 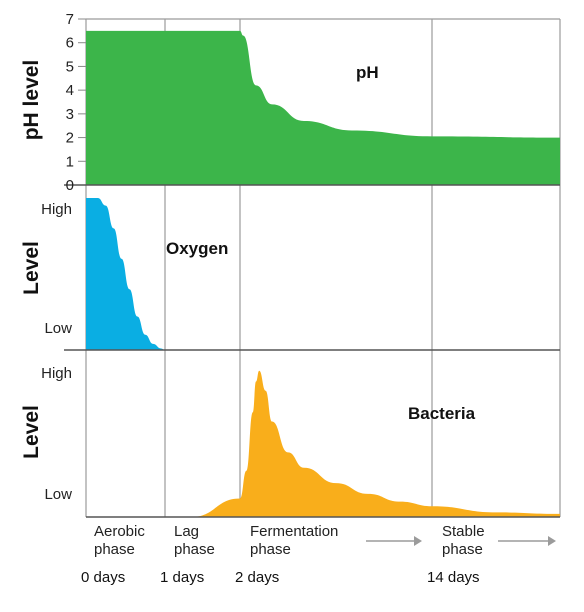 What do you see at coordinates (125, 274) in the screenshot?
I see `series-area-oxygen` at bounding box center [125, 274].